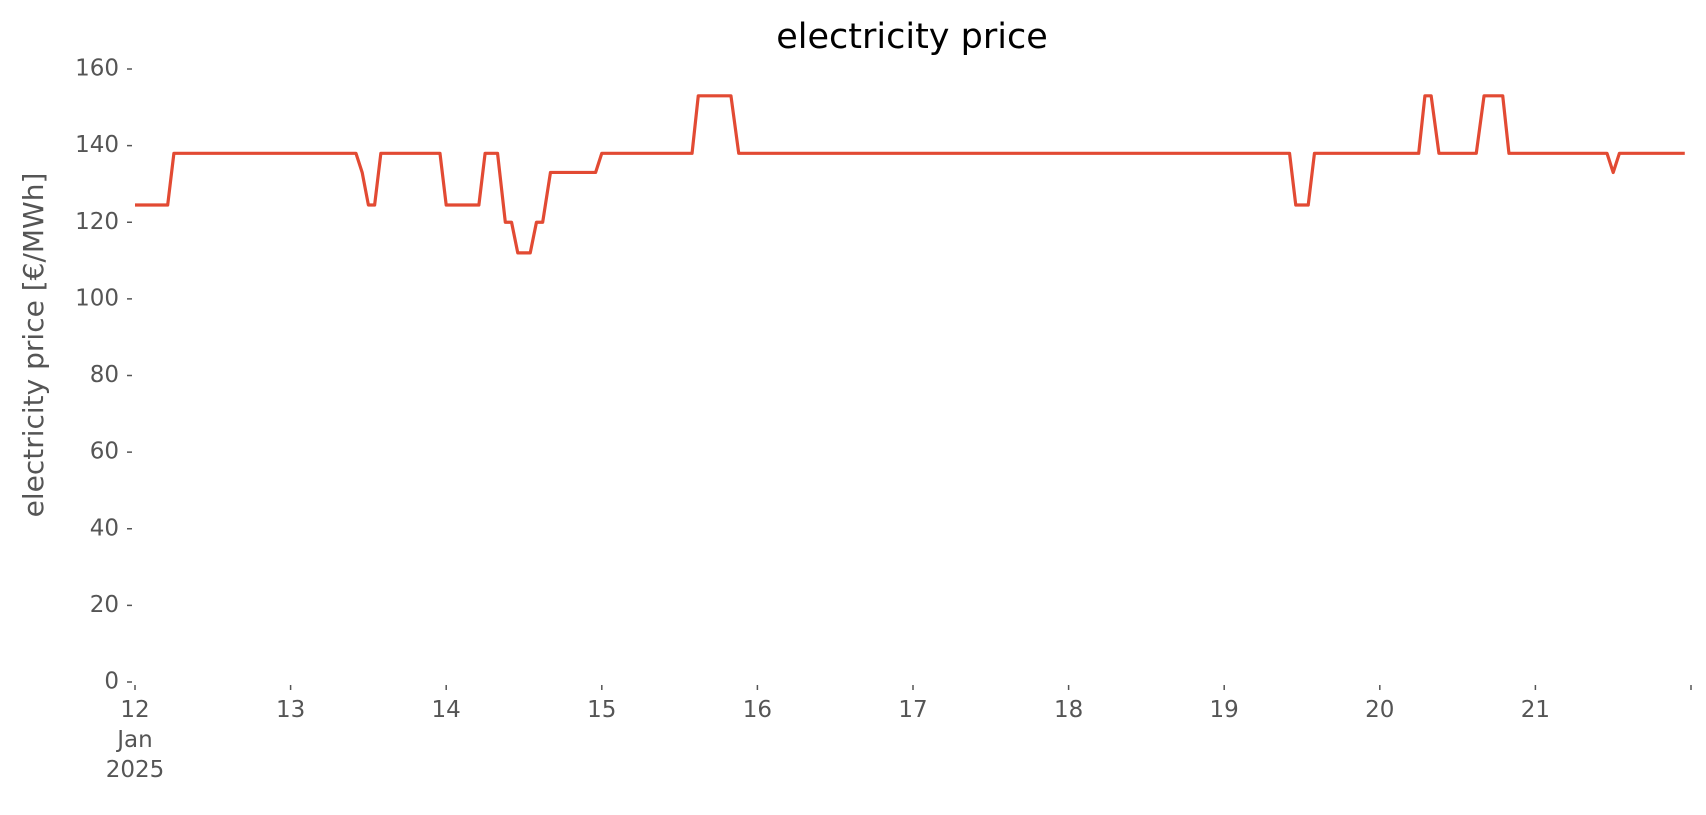  I want to click on x-tick-label: 16, so click(757, 710).